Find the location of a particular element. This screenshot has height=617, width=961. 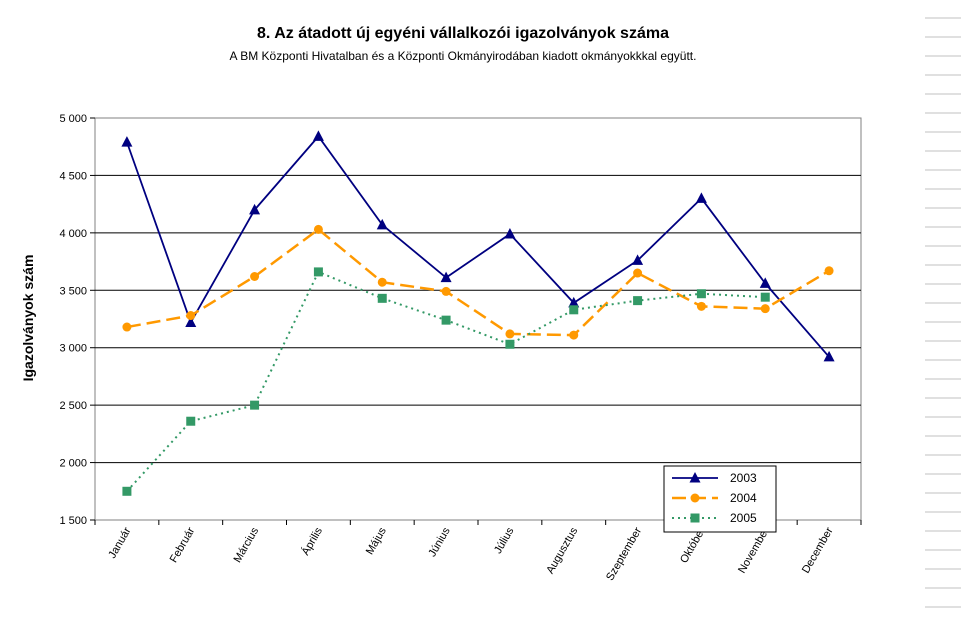

x-tick-label: Augusztus is located at coordinates (562, 550).